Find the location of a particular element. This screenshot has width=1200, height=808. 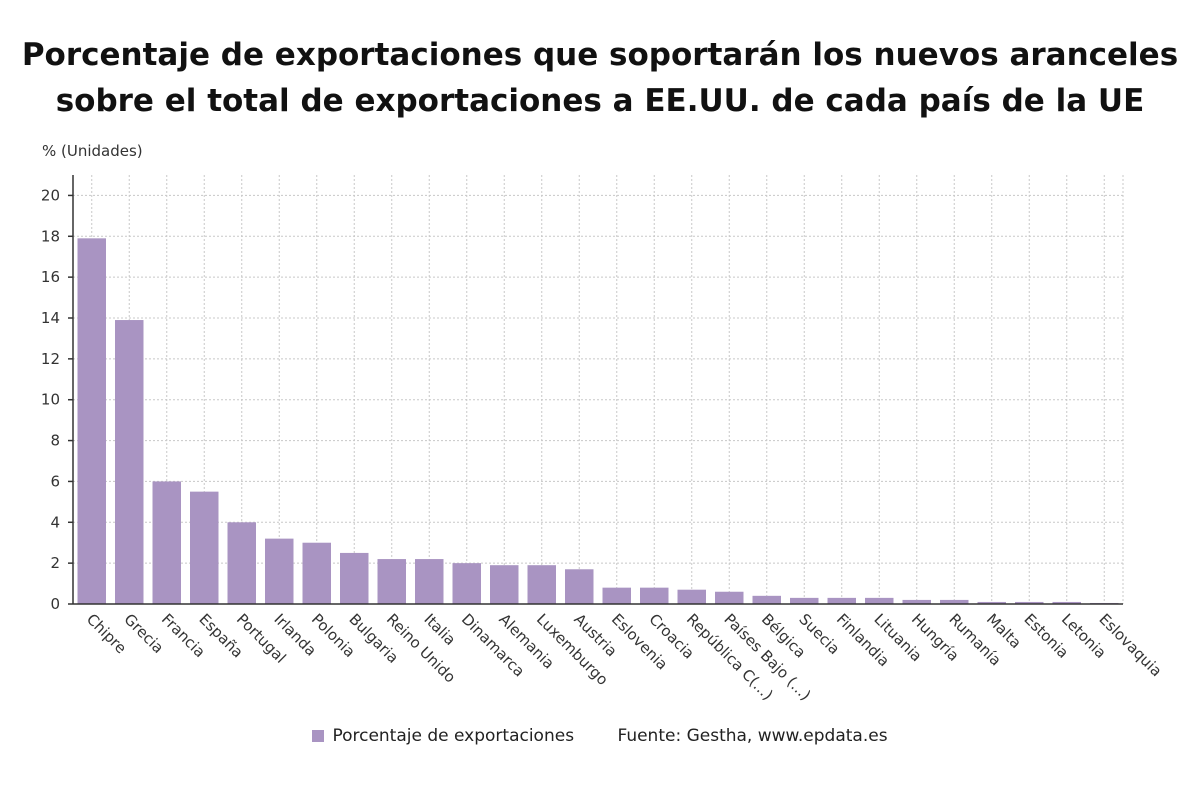

x-category-label: Grecia is located at coordinates (143, 633).